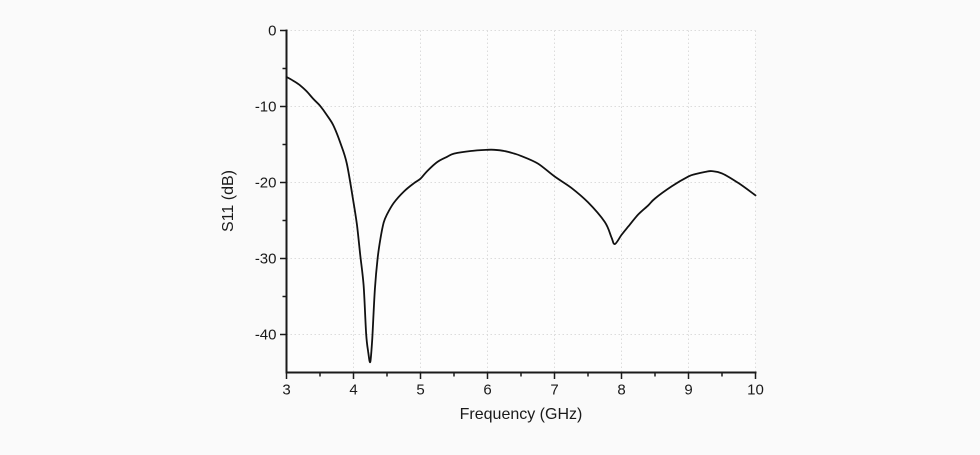  I want to click on x-tick-label: 3, so click(286, 390).